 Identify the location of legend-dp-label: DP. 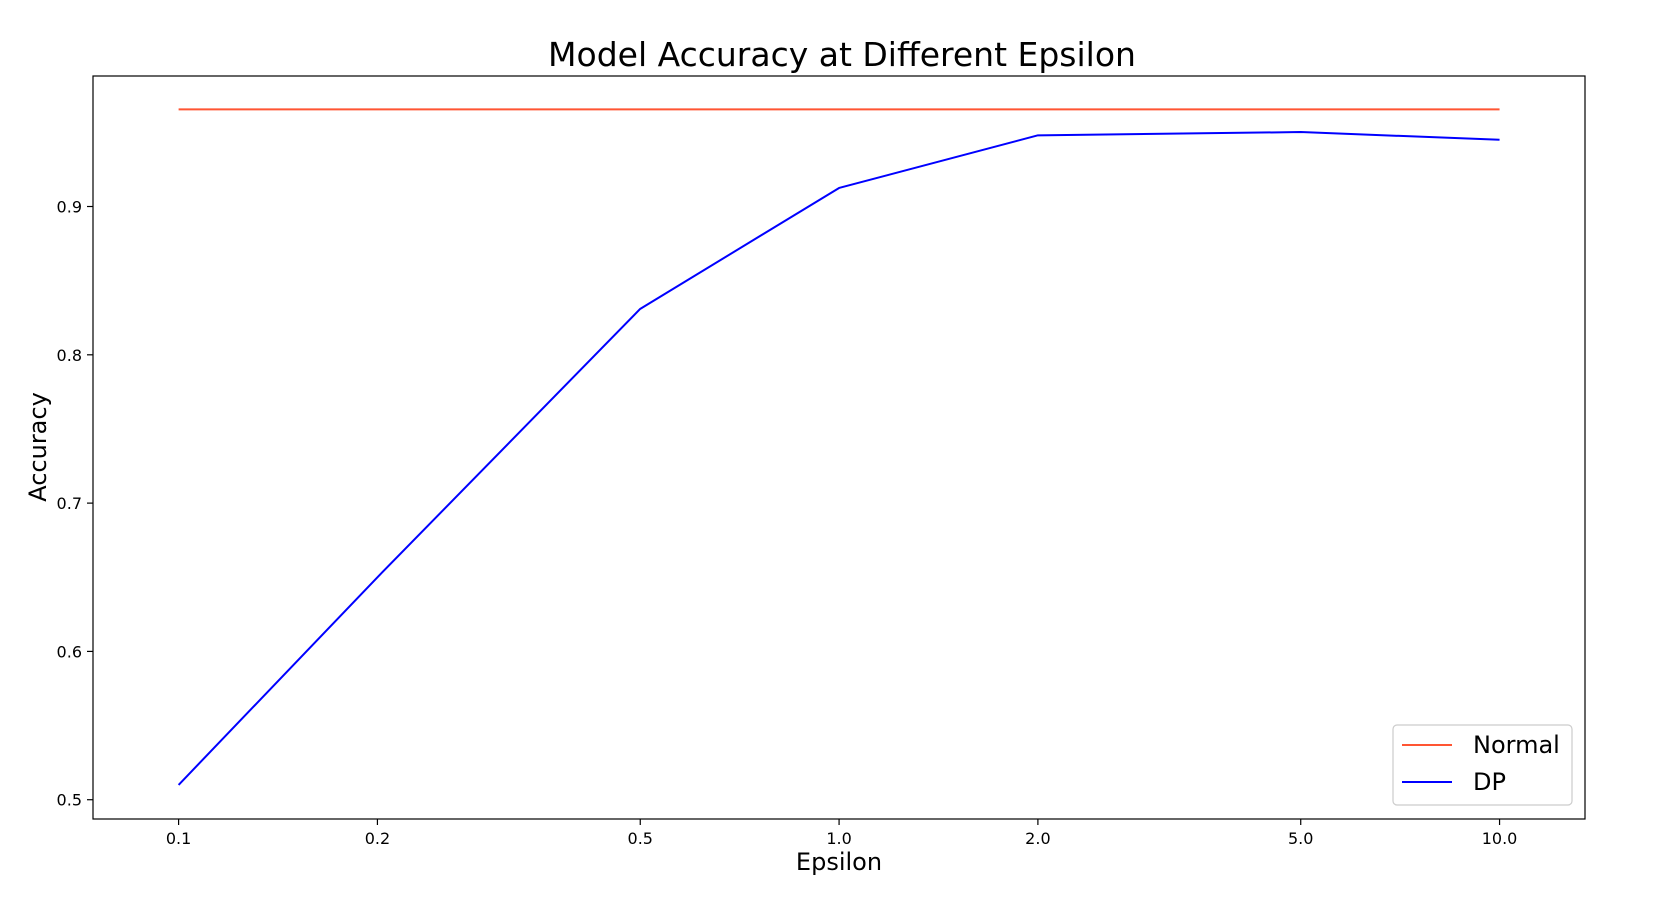
(1489, 782).